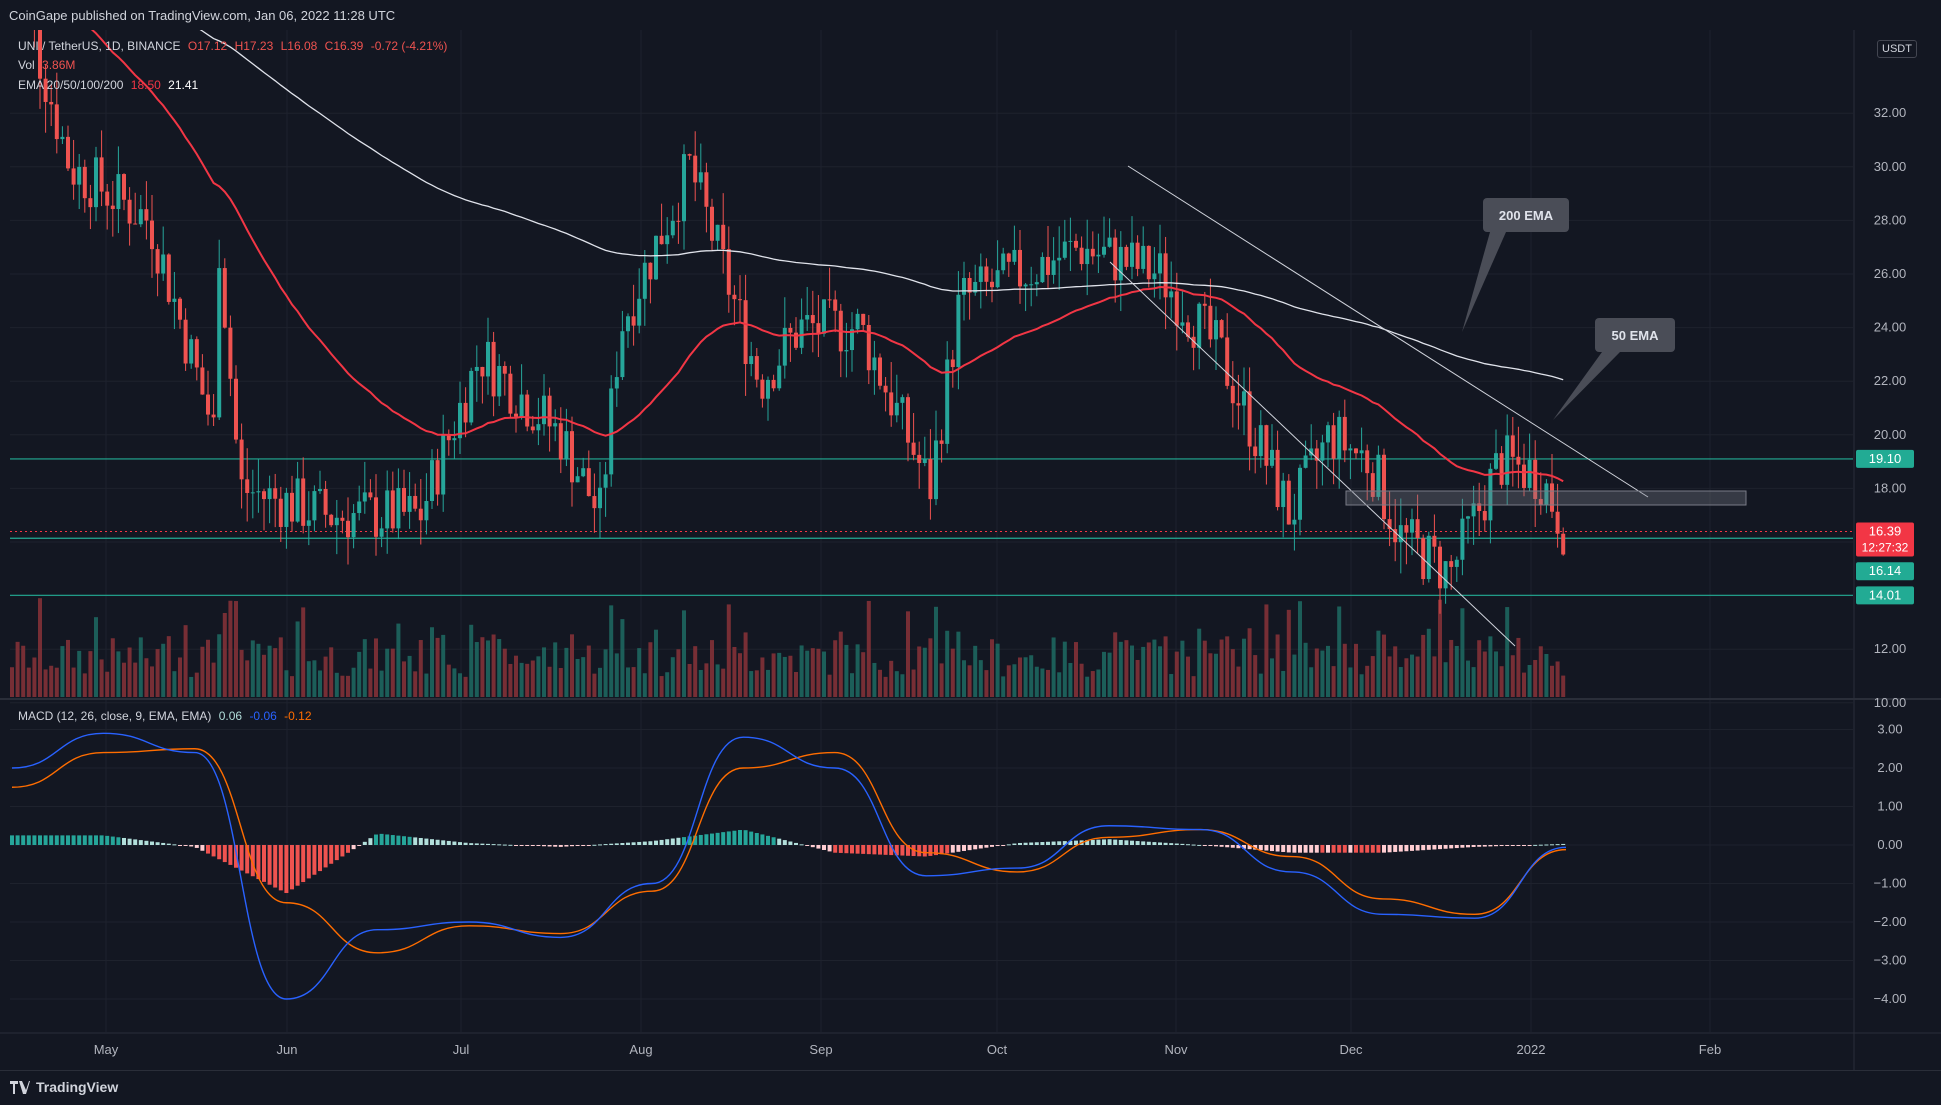 This screenshot has width=1941, height=1105. Describe the element at coordinates (1635, 335) in the screenshot. I see `callout-box` at that location.